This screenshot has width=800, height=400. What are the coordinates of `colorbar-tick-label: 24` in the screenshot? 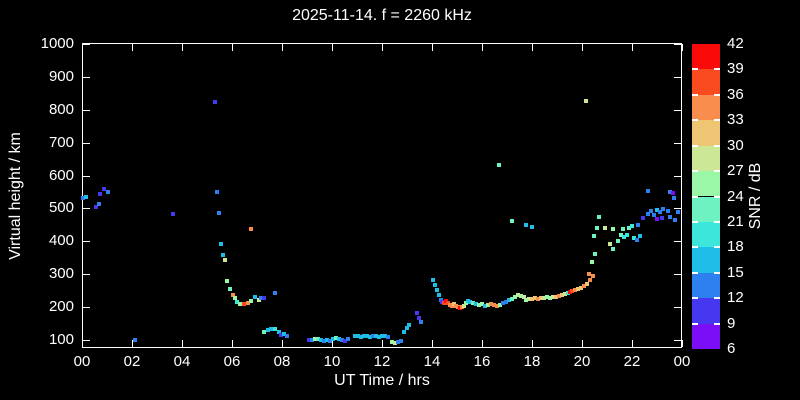 It's located at (735, 196).